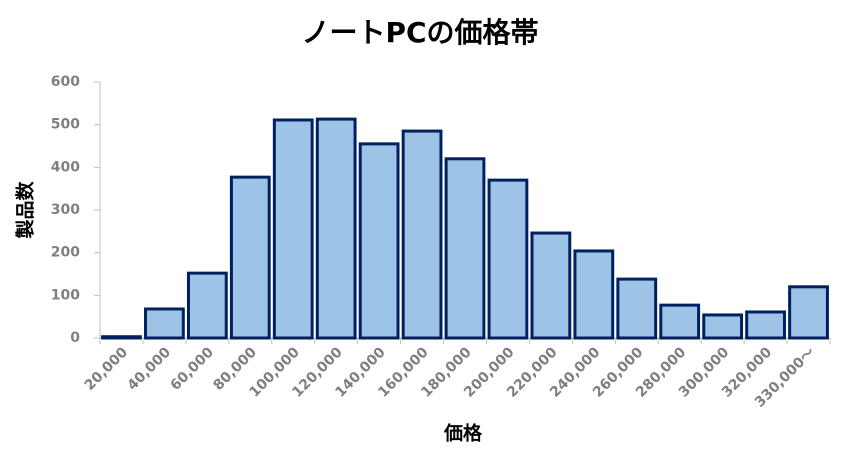 This screenshot has width=841, height=476. I want to click on x-tick-label: 40,000, so click(150, 369).